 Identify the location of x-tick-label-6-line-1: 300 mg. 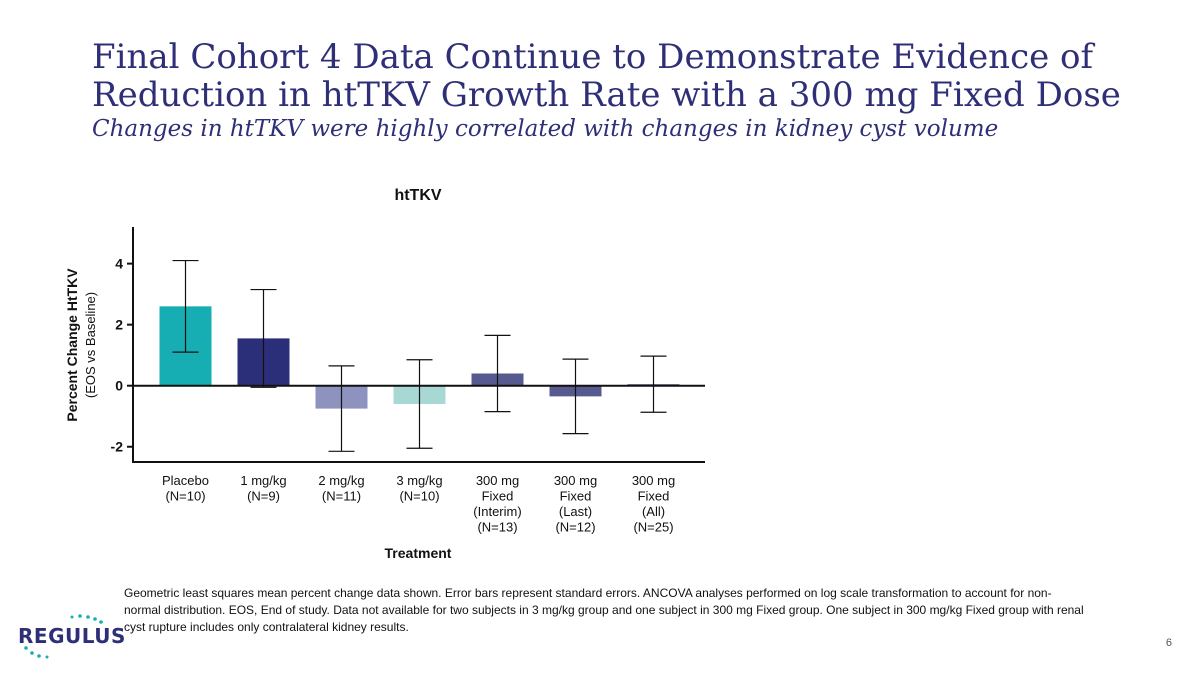
(575, 480).